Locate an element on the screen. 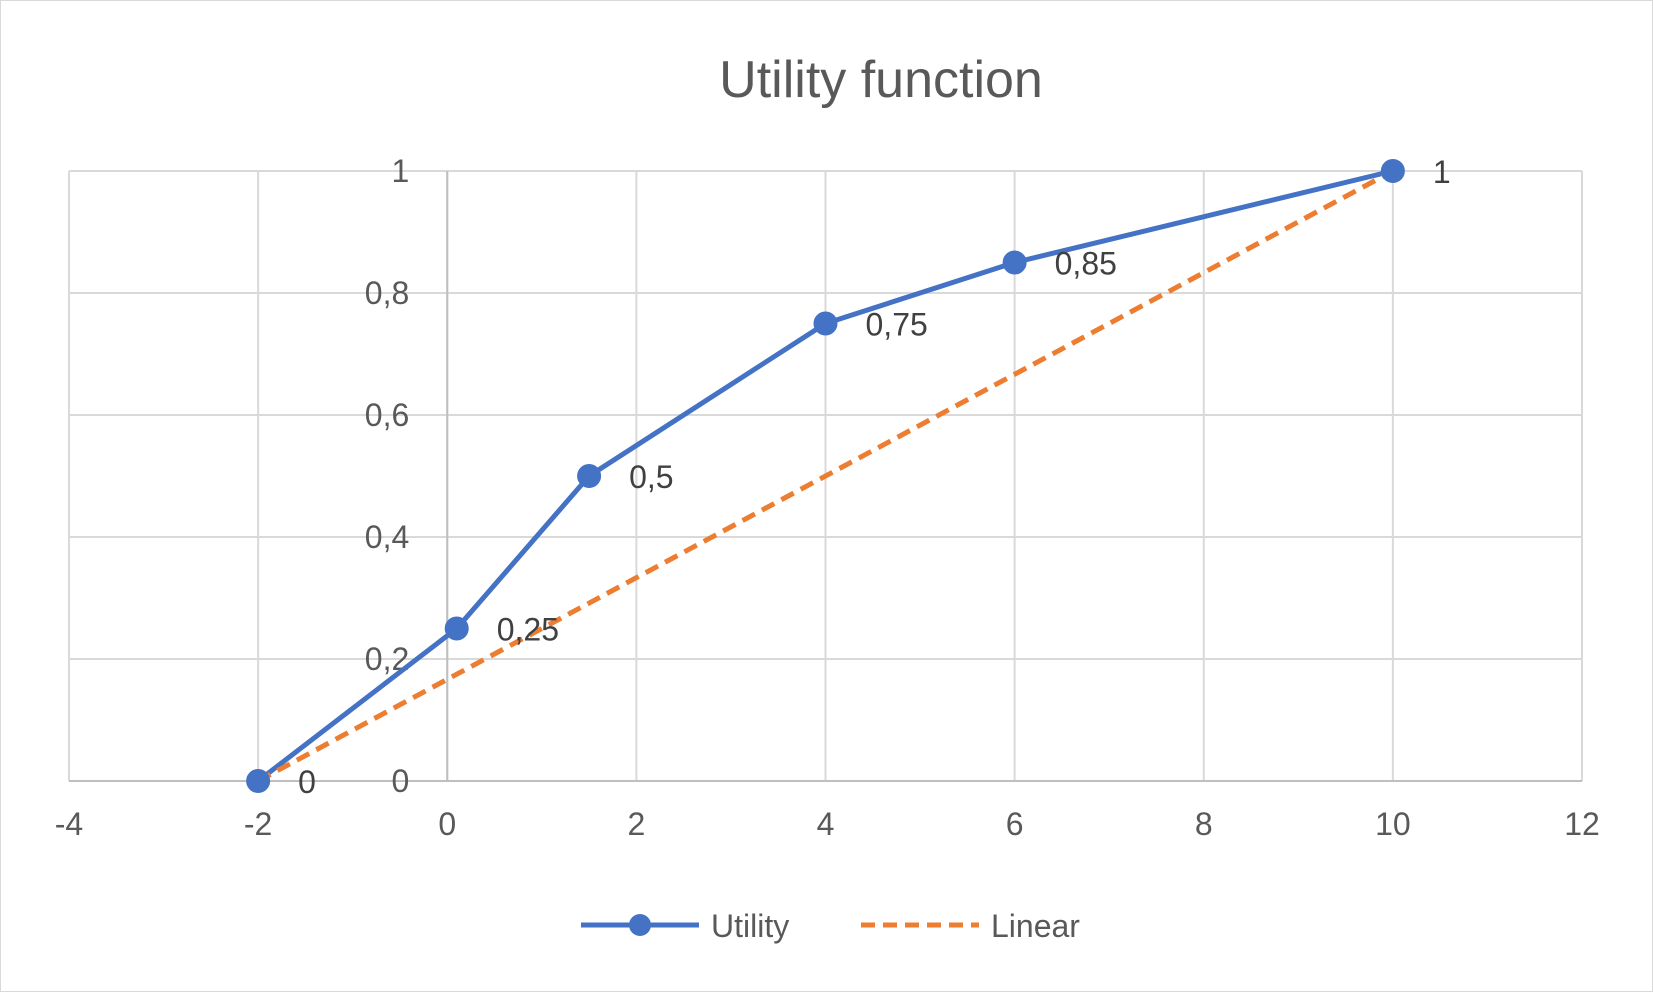 Image resolution: width=1653 pixels, height=993 pixels. data-label: 0,85 is located at coordinates (1086, 264).